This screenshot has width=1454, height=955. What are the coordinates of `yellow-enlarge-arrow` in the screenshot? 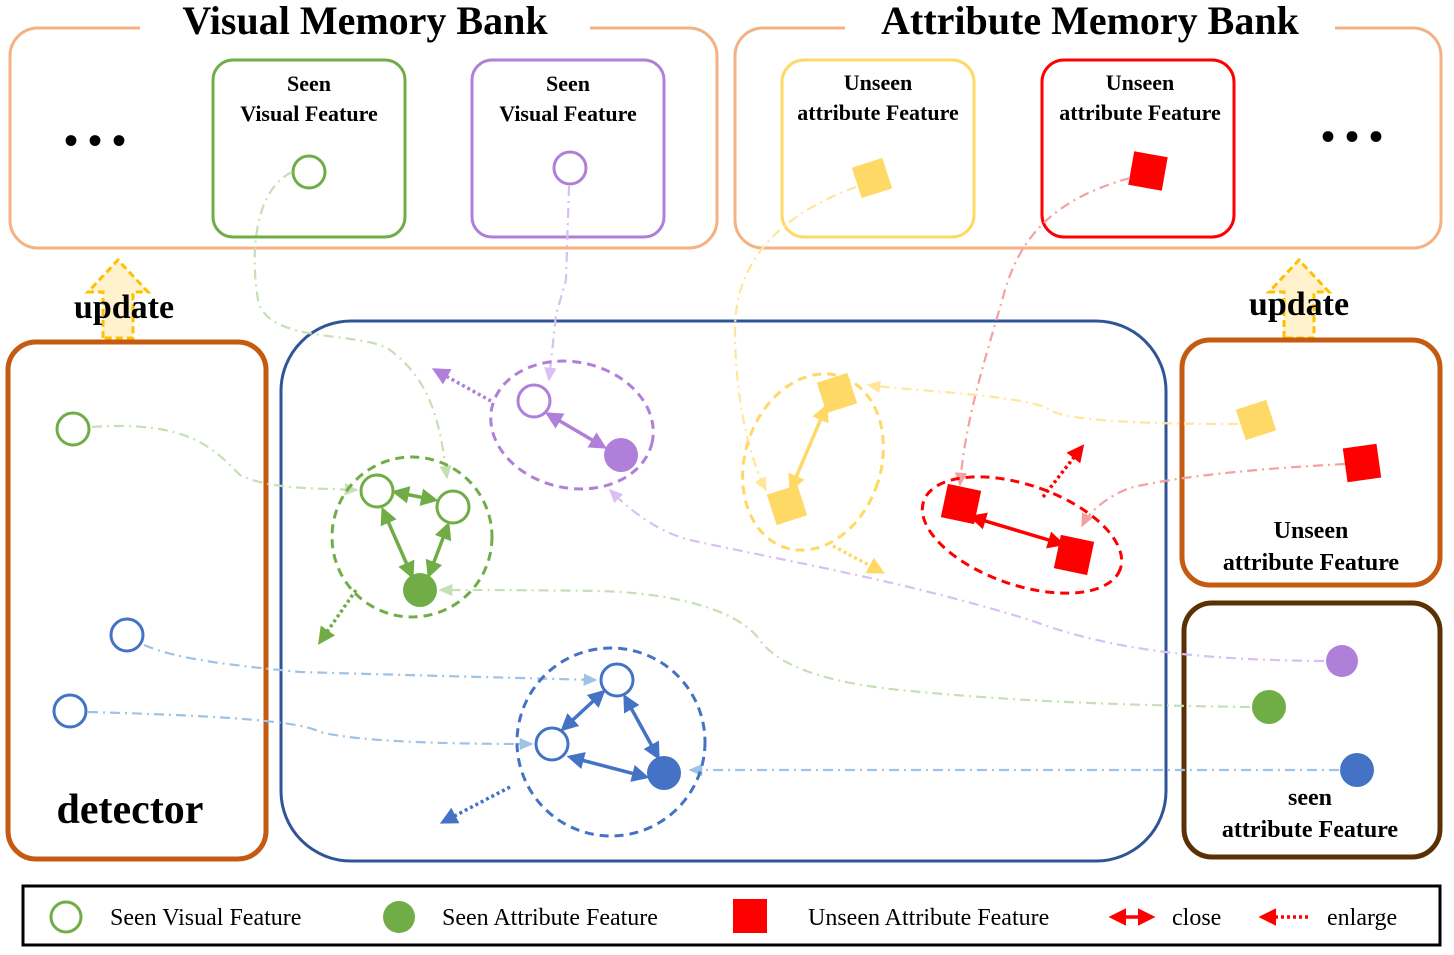 It's located at (859, 559).